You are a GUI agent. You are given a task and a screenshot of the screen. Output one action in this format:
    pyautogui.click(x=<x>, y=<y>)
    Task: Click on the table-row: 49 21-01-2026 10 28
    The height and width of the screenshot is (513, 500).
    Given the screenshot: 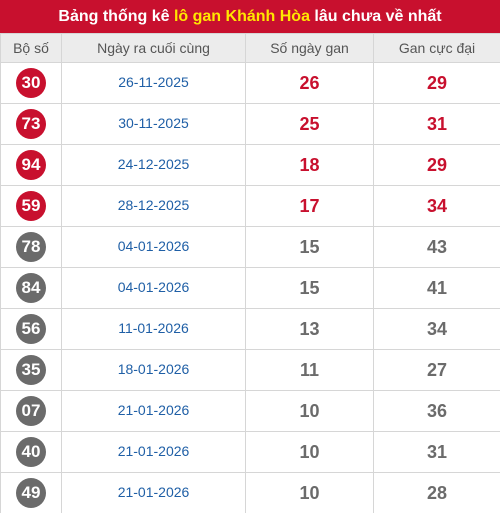 What is the action you would take?
    pyautogui.click(x=250, y=492)
    